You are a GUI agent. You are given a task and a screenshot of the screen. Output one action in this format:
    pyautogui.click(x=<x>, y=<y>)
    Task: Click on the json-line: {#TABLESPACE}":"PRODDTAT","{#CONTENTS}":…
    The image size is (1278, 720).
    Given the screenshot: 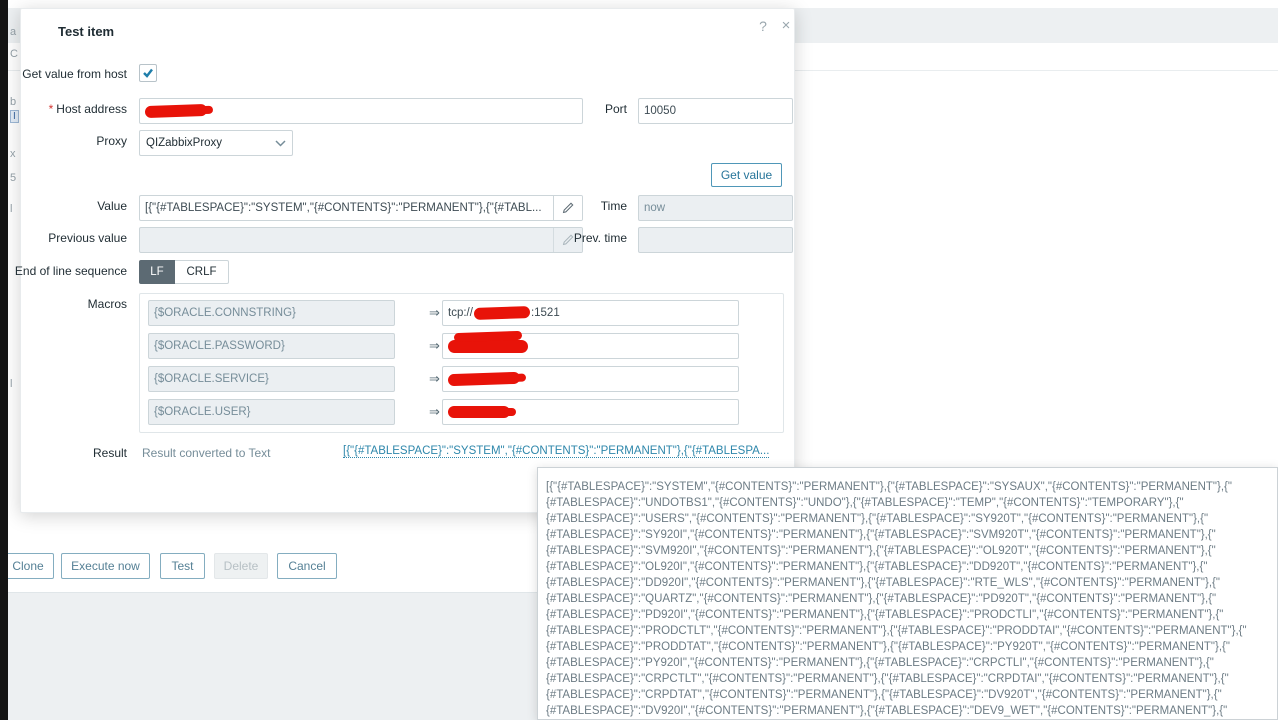 What is the action you would take?
    pyautogui.click(x=888, y=647)
    